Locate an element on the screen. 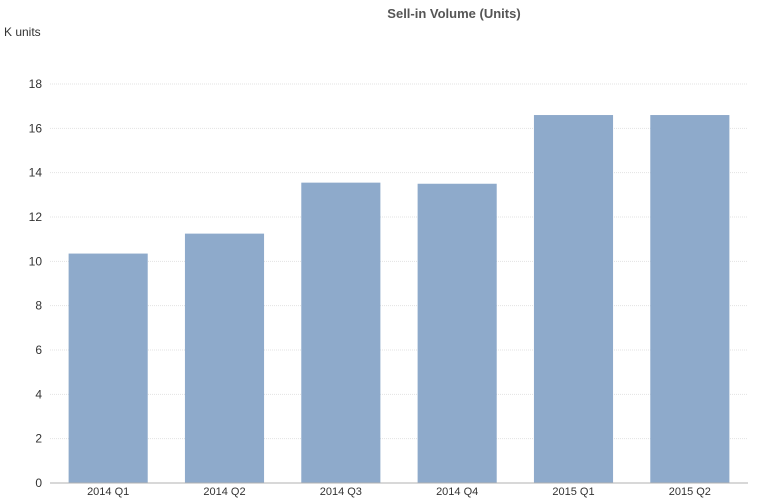 The height and width of the screenshot is (499, 768). x-tick-label: 2015 Q2 is located at coordinates (690, 492).